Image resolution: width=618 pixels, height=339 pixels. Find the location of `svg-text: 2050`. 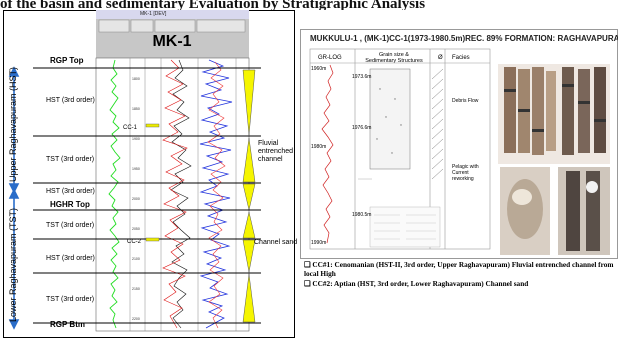

svg-text: 2050 is located at coordinates (136, 229).